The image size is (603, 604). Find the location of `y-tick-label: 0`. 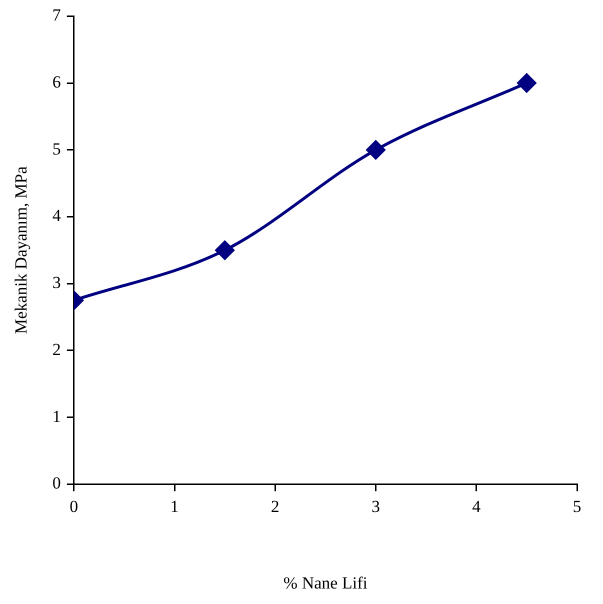

y-tick-label: 0 is located at coordinates (56, 483).